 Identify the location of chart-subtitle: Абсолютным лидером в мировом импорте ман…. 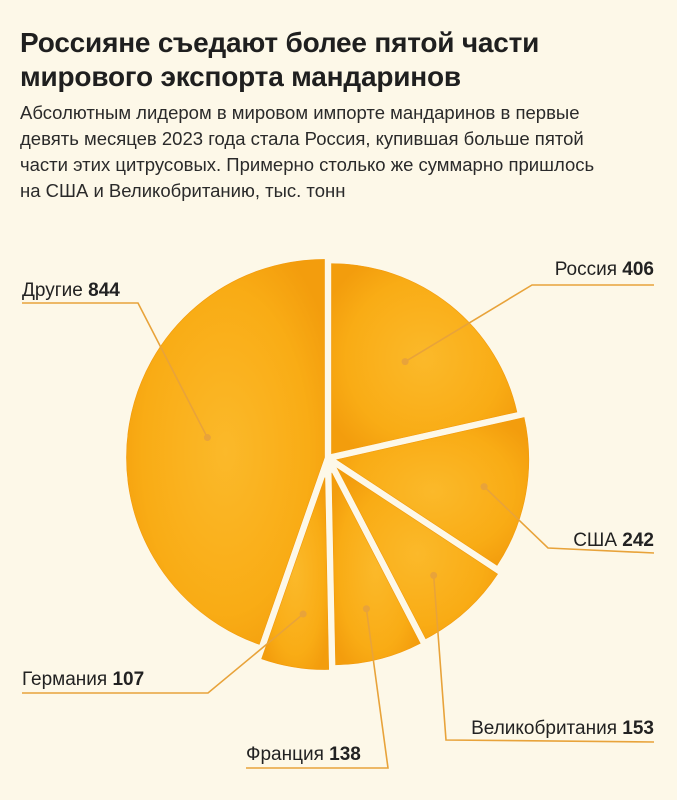
(340, 152).